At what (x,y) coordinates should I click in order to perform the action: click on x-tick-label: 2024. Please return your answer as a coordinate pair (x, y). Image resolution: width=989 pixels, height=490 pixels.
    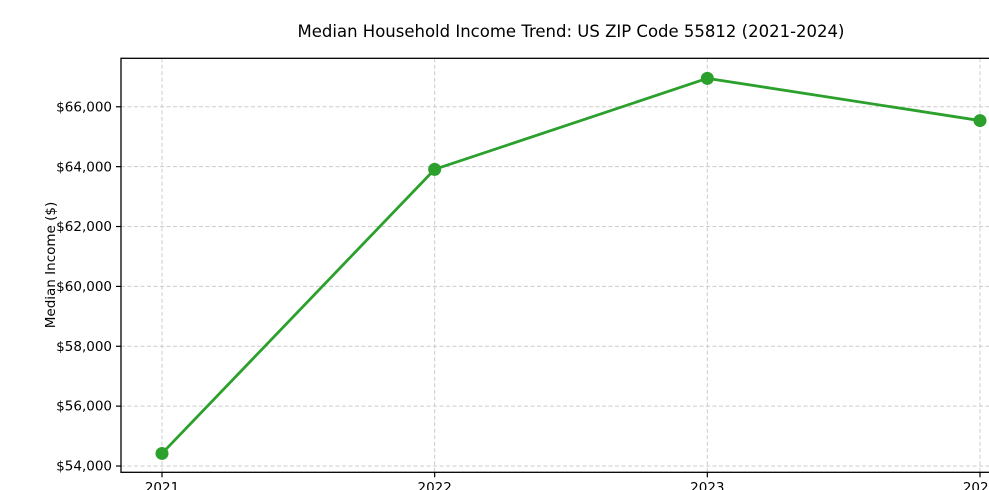
    Looking at the image, I should click on (976, 485).